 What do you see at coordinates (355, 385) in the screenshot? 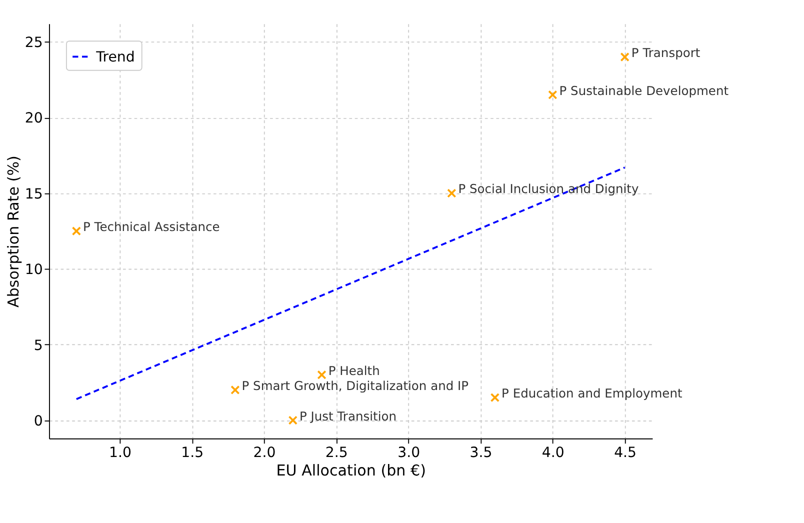
I see `annotation: P Smart Growth, Digitalization and IP` at bounding box center [355, 385].